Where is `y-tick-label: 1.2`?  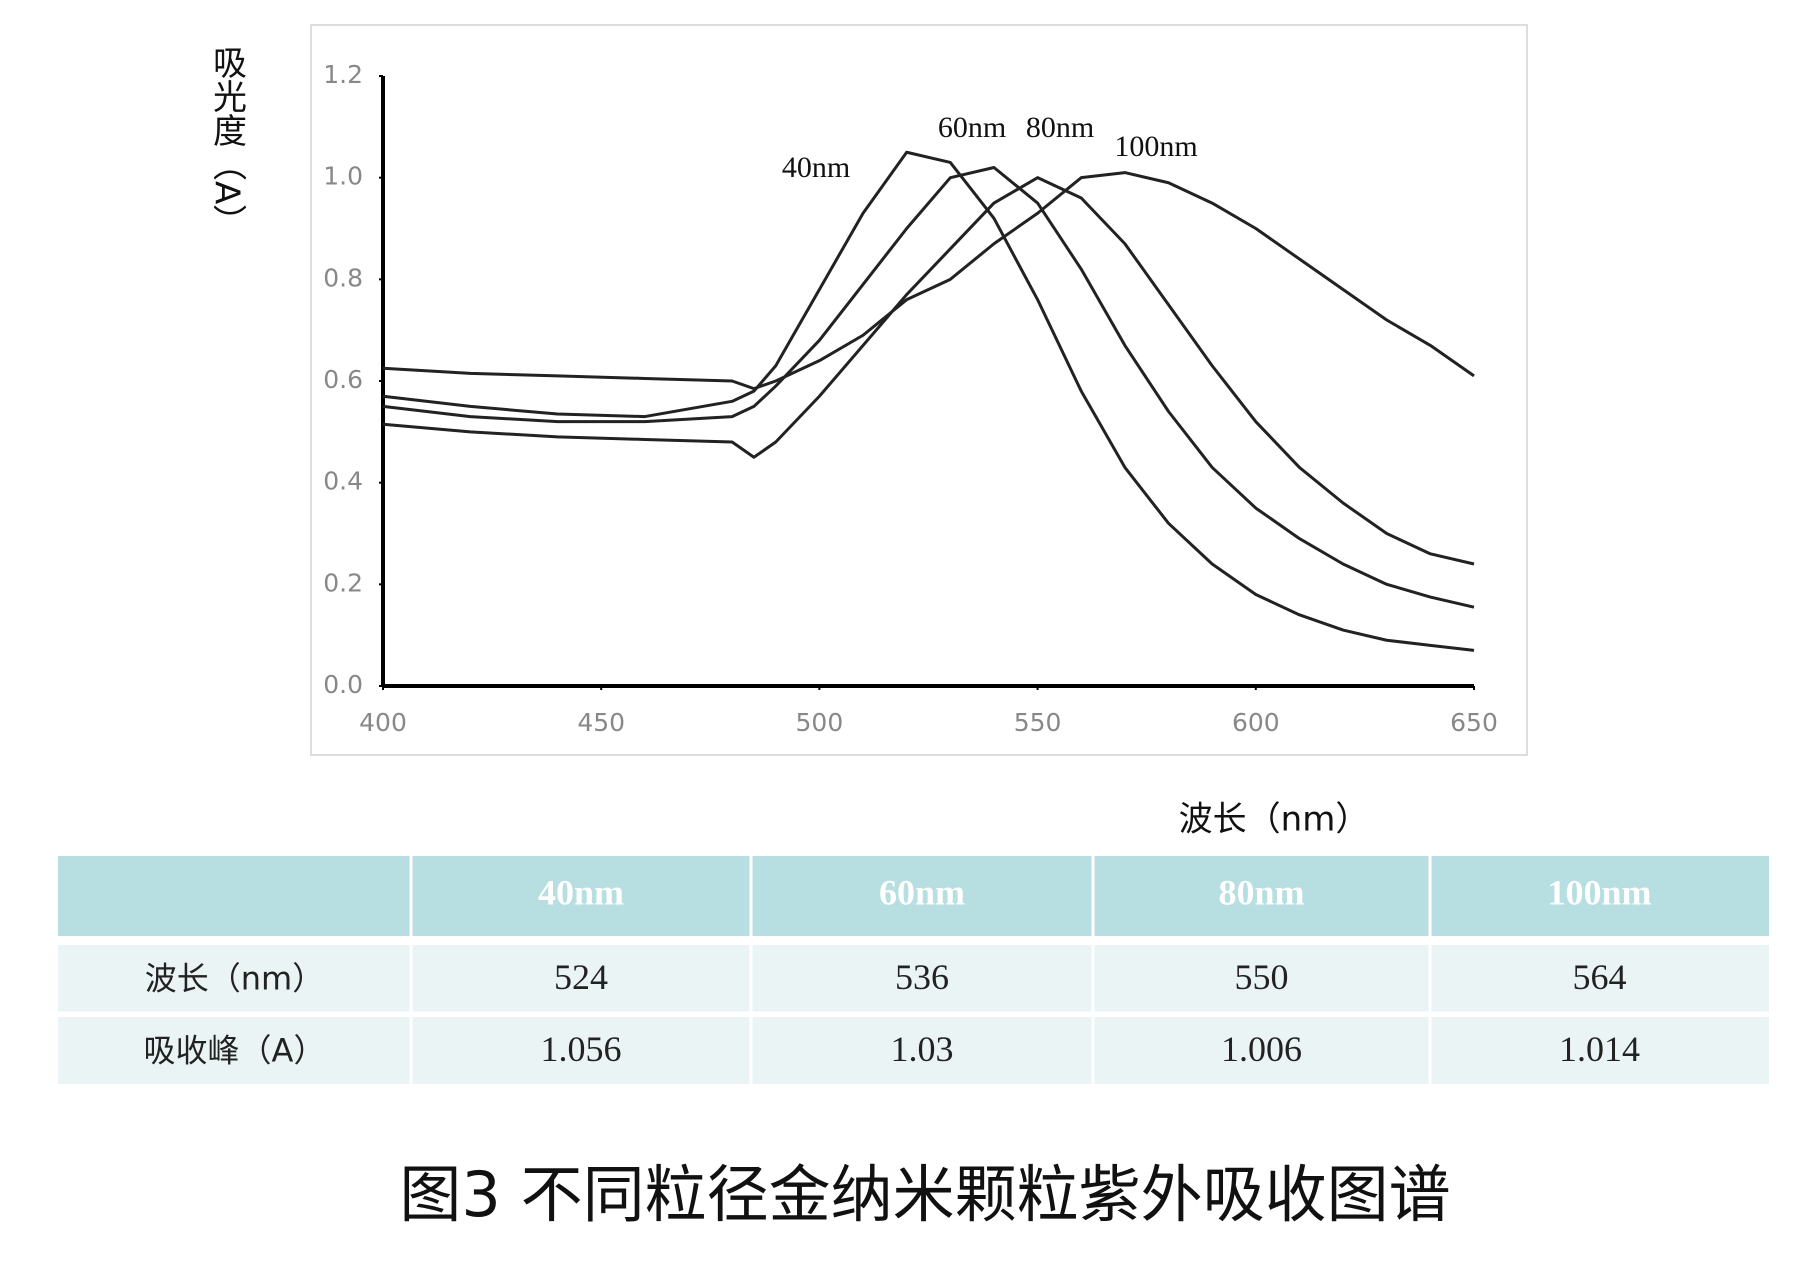 y-tick-label: 1.2 is located at coordinates (343, 74).